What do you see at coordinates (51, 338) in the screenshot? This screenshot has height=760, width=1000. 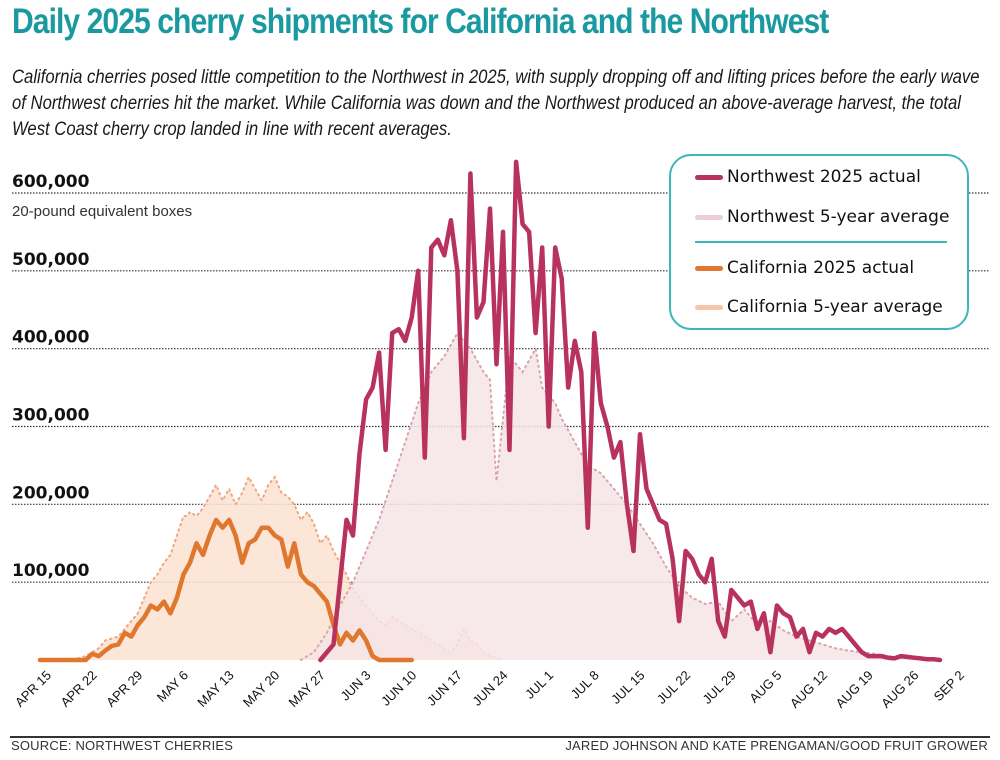 I see `y-tick-label: 400,000` at bounding box center [51, 338].